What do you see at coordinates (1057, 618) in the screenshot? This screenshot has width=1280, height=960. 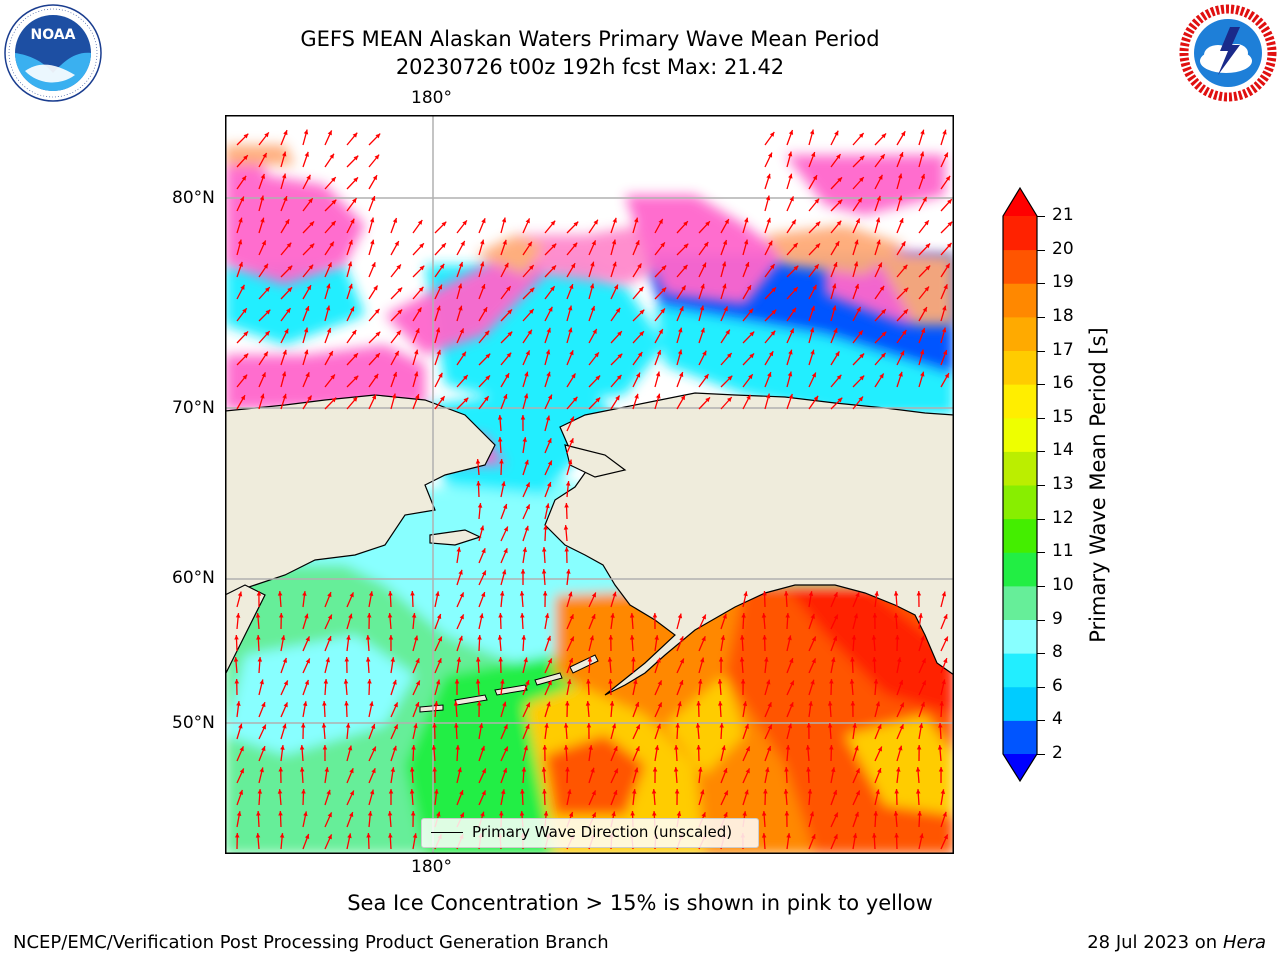 I see `colorbar-tick-label: 9` at bounding box center [1057, 618].